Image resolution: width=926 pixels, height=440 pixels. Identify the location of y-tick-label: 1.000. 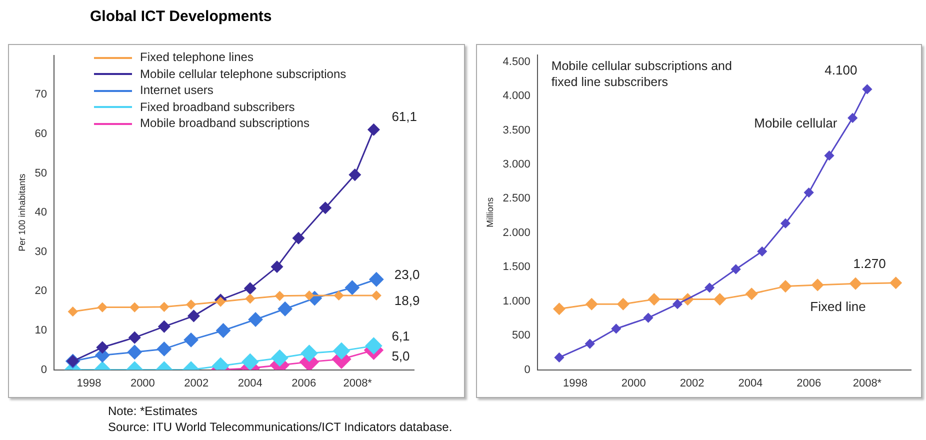
(516, 301).